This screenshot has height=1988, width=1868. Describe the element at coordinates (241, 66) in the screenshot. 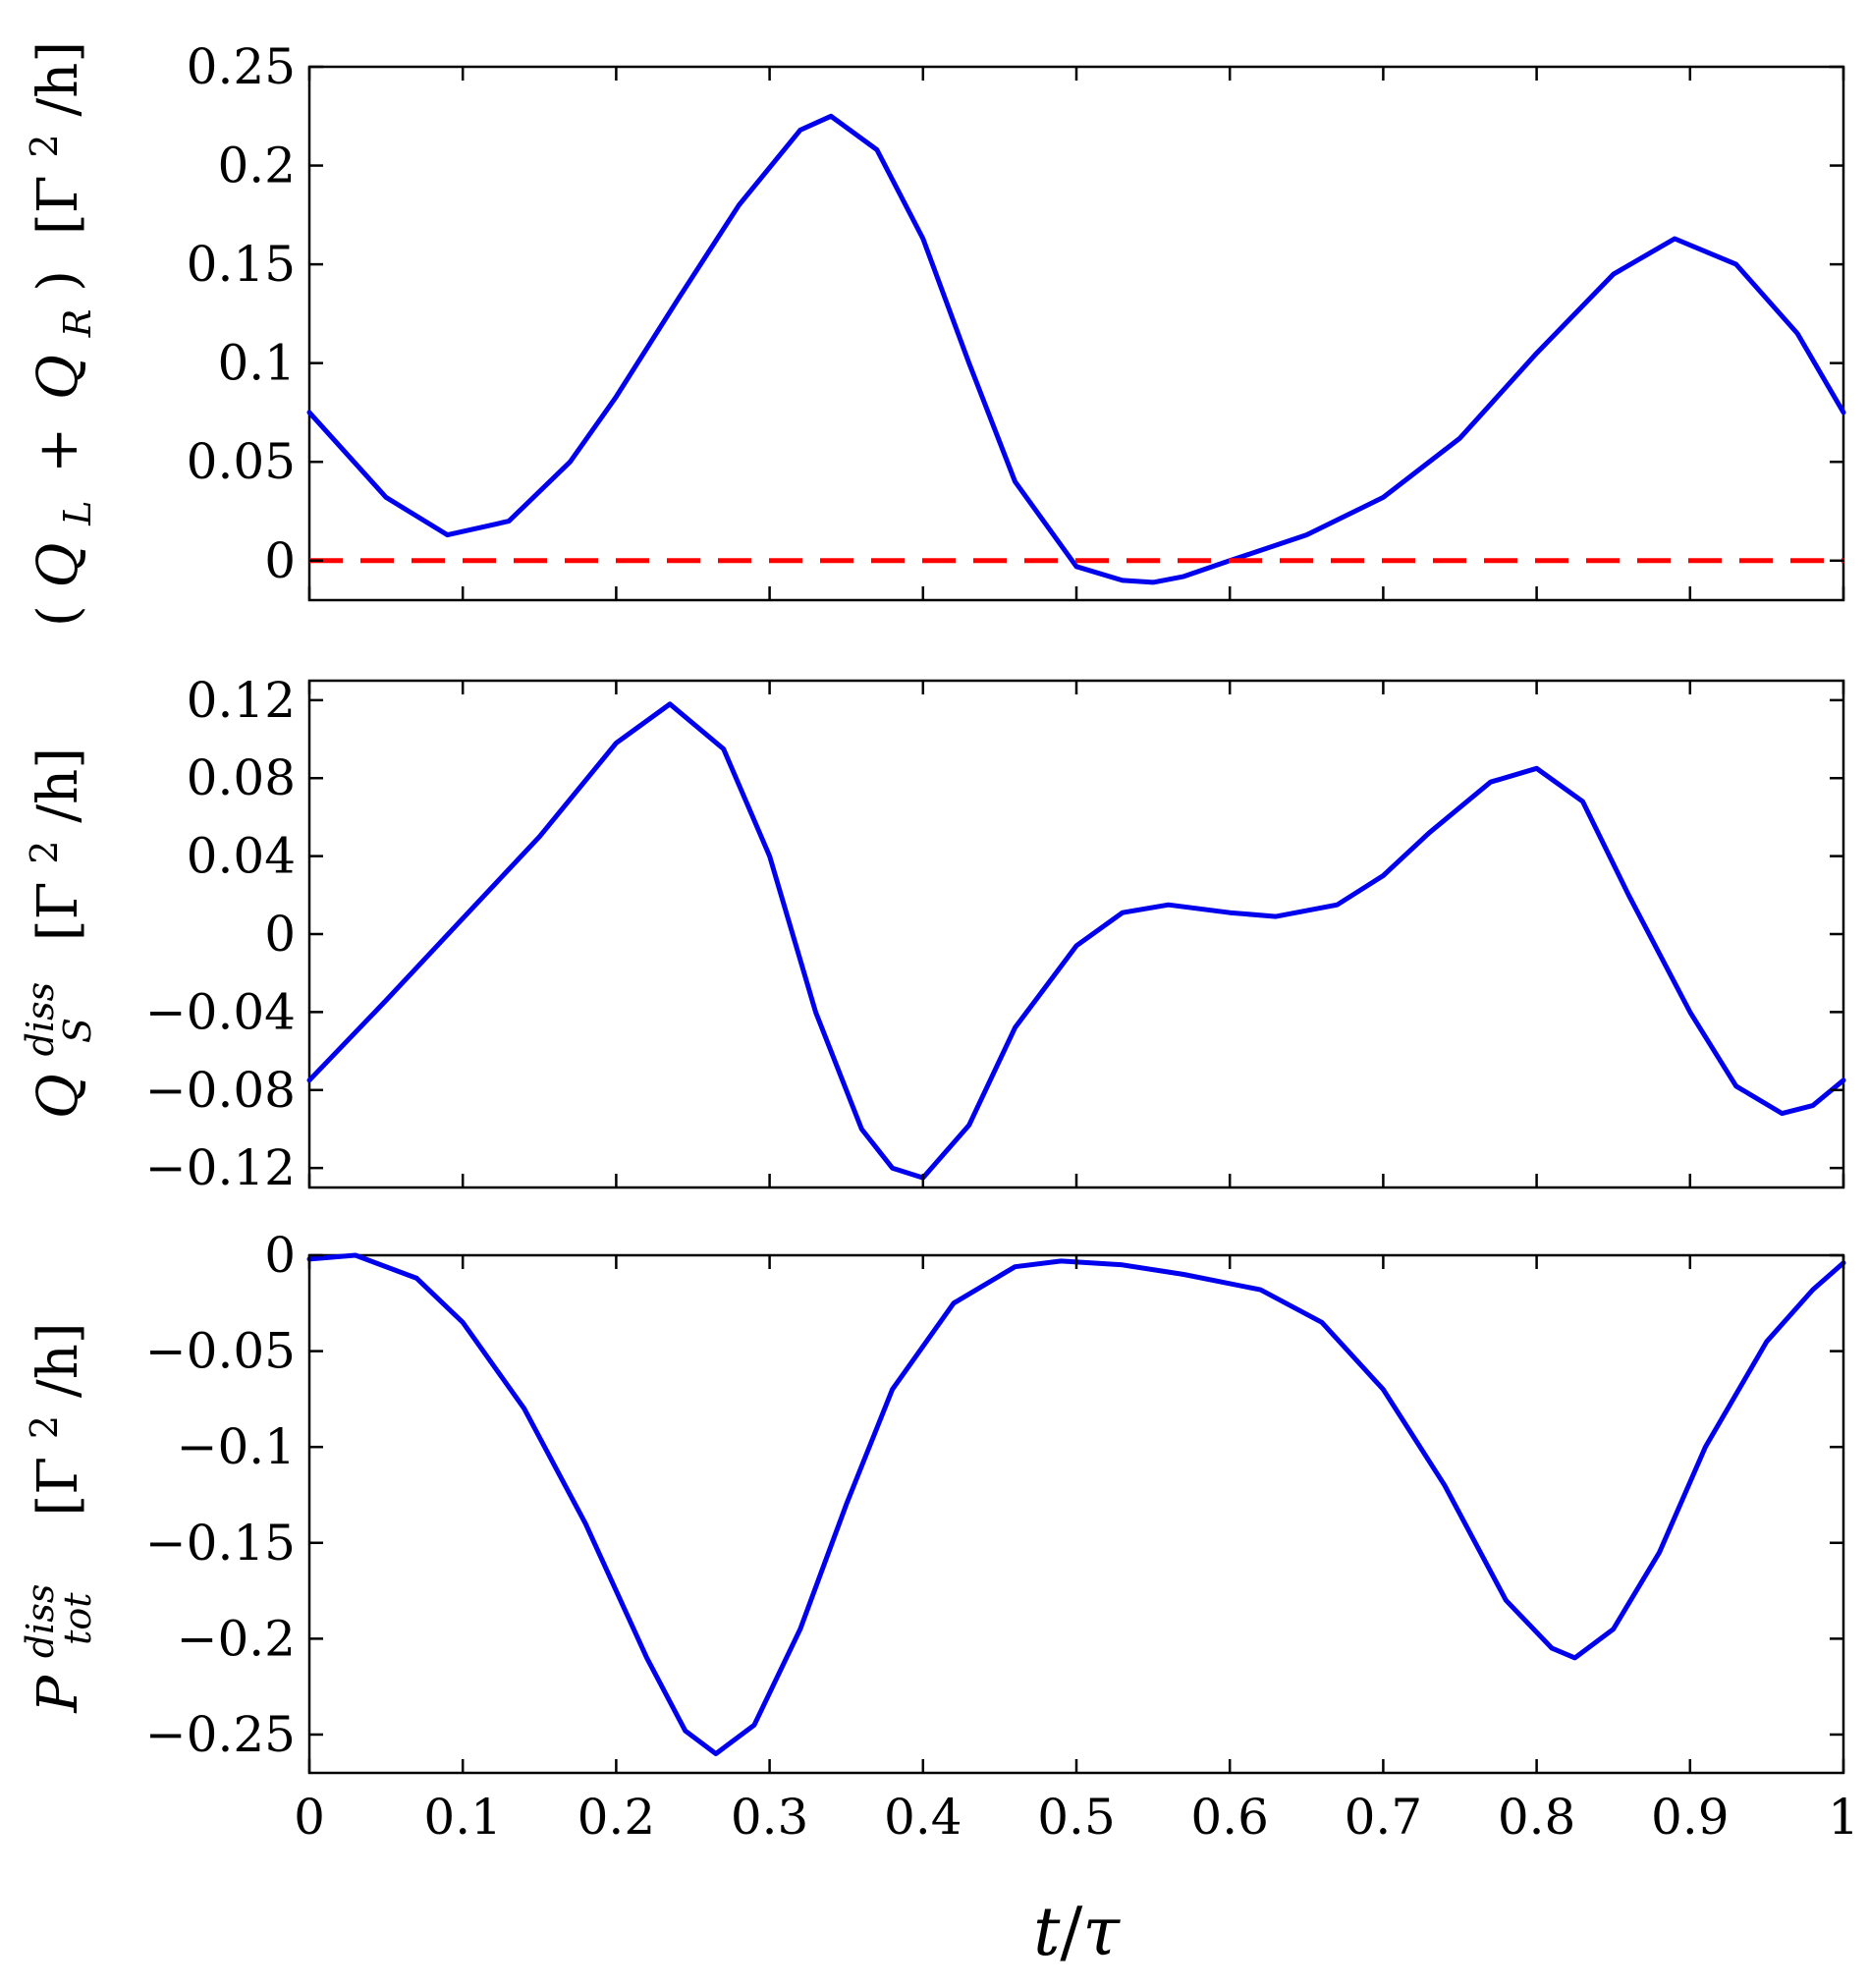

I see `y-tick-label: 0.25` at that location.